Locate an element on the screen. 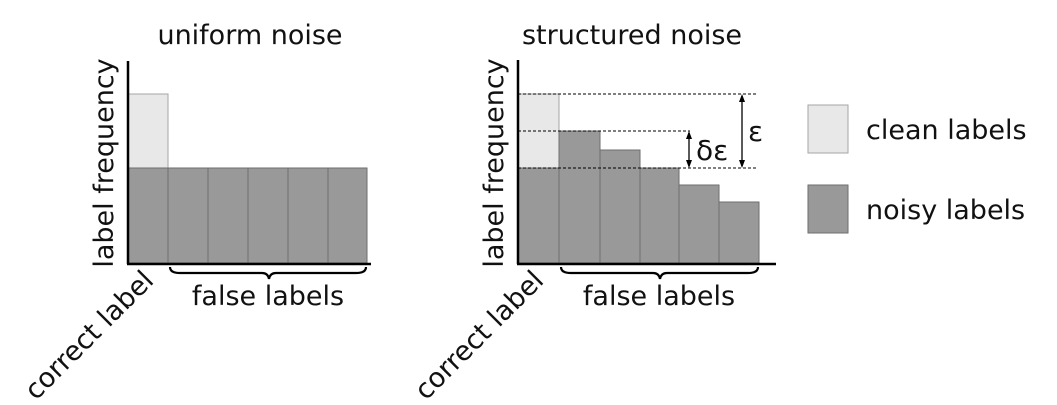 The image size is (1057, 405). legend-item-clean: clean labels is located at coordinates (917, 129).